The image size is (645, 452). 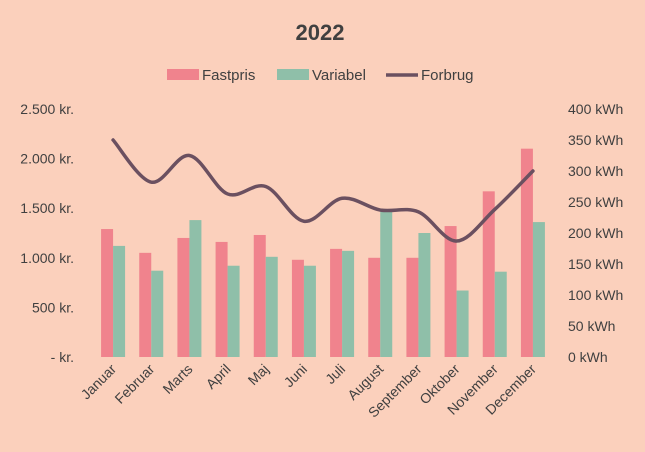 I want to click on y-right-tick-label: 200 kWh, so click(x=595, y=233).